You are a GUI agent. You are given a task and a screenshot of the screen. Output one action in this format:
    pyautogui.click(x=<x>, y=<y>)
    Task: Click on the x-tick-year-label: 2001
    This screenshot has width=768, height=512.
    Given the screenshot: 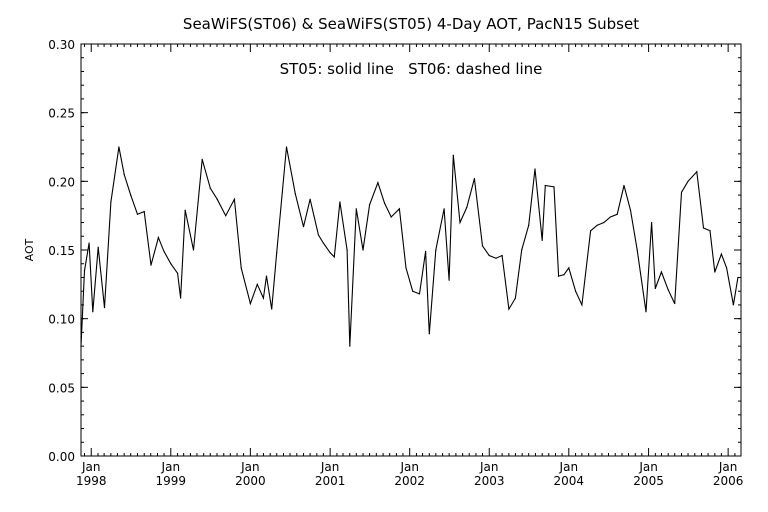 What is the action you would take?
    pyautogui.click(x=330, y=481)
    